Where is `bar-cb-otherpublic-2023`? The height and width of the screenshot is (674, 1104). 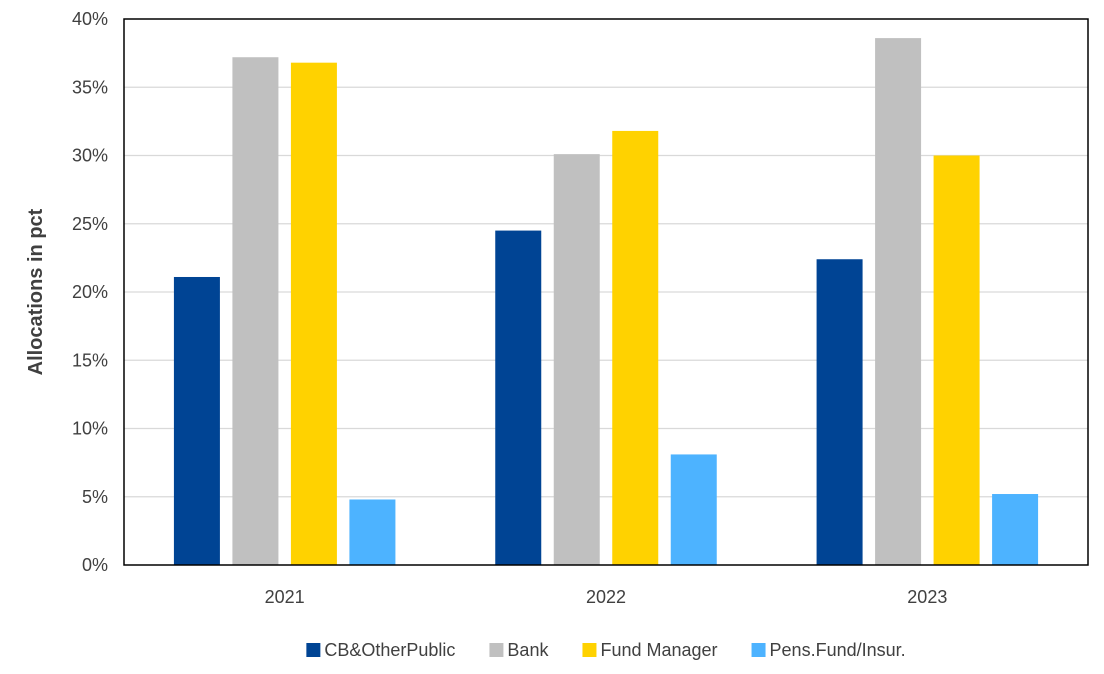 bar-cb-otherpublic-2023 is located at coordinates (839, 412).